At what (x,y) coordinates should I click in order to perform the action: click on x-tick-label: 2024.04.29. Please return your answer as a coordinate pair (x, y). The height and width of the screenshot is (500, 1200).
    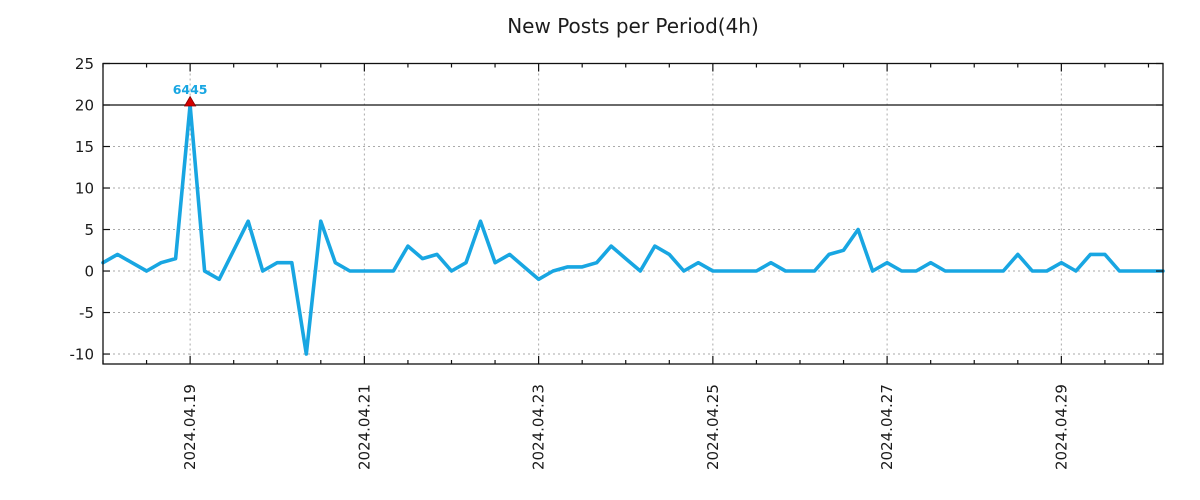
    Looking at the image, I should click on (1061, 427).